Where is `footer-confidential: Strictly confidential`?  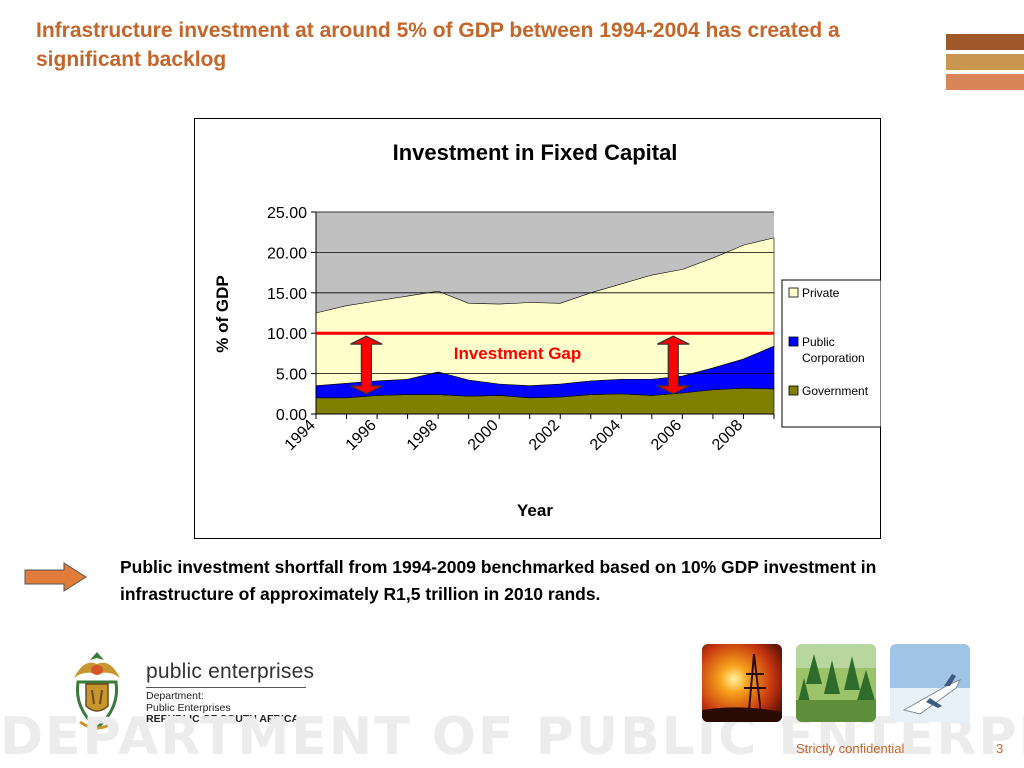
footer-confidential: Strictly confidential is located at coordinates (850, 748).